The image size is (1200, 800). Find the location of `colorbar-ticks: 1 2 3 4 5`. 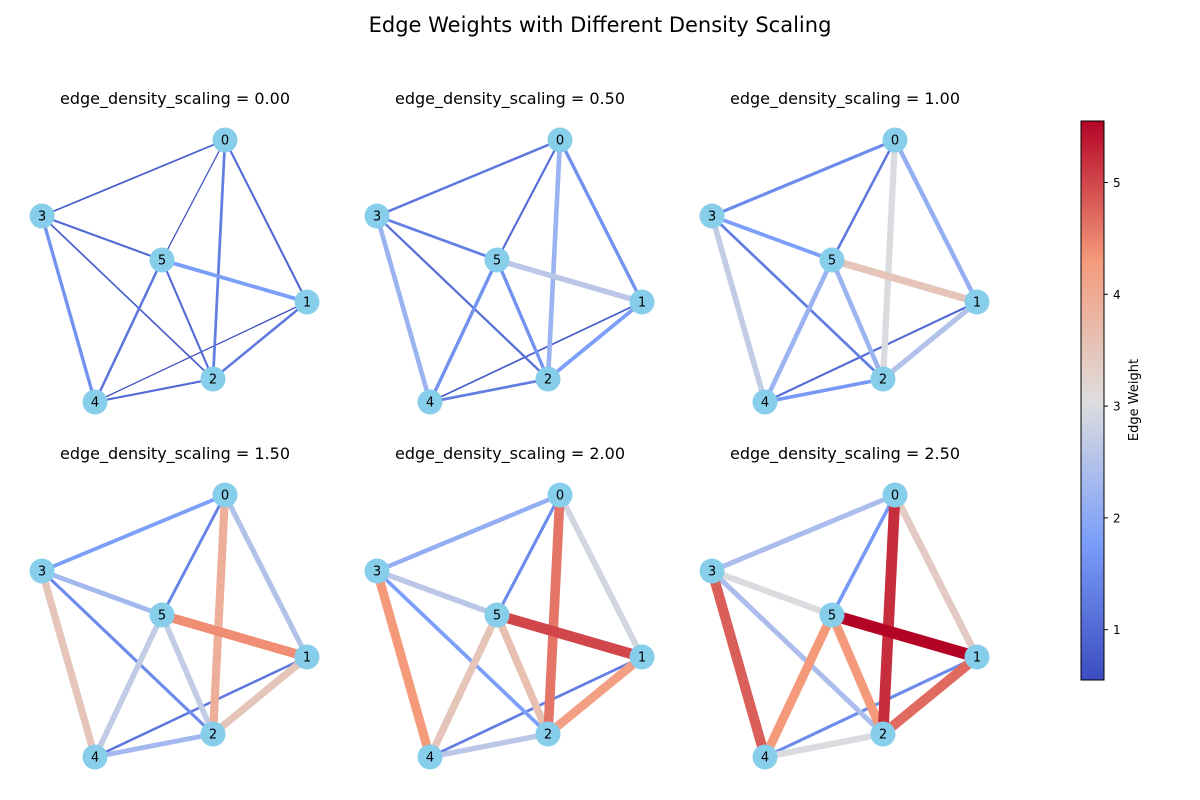

colorbar-ticks: 1 2 3 4 5 is located at coordinates (1112, 406).